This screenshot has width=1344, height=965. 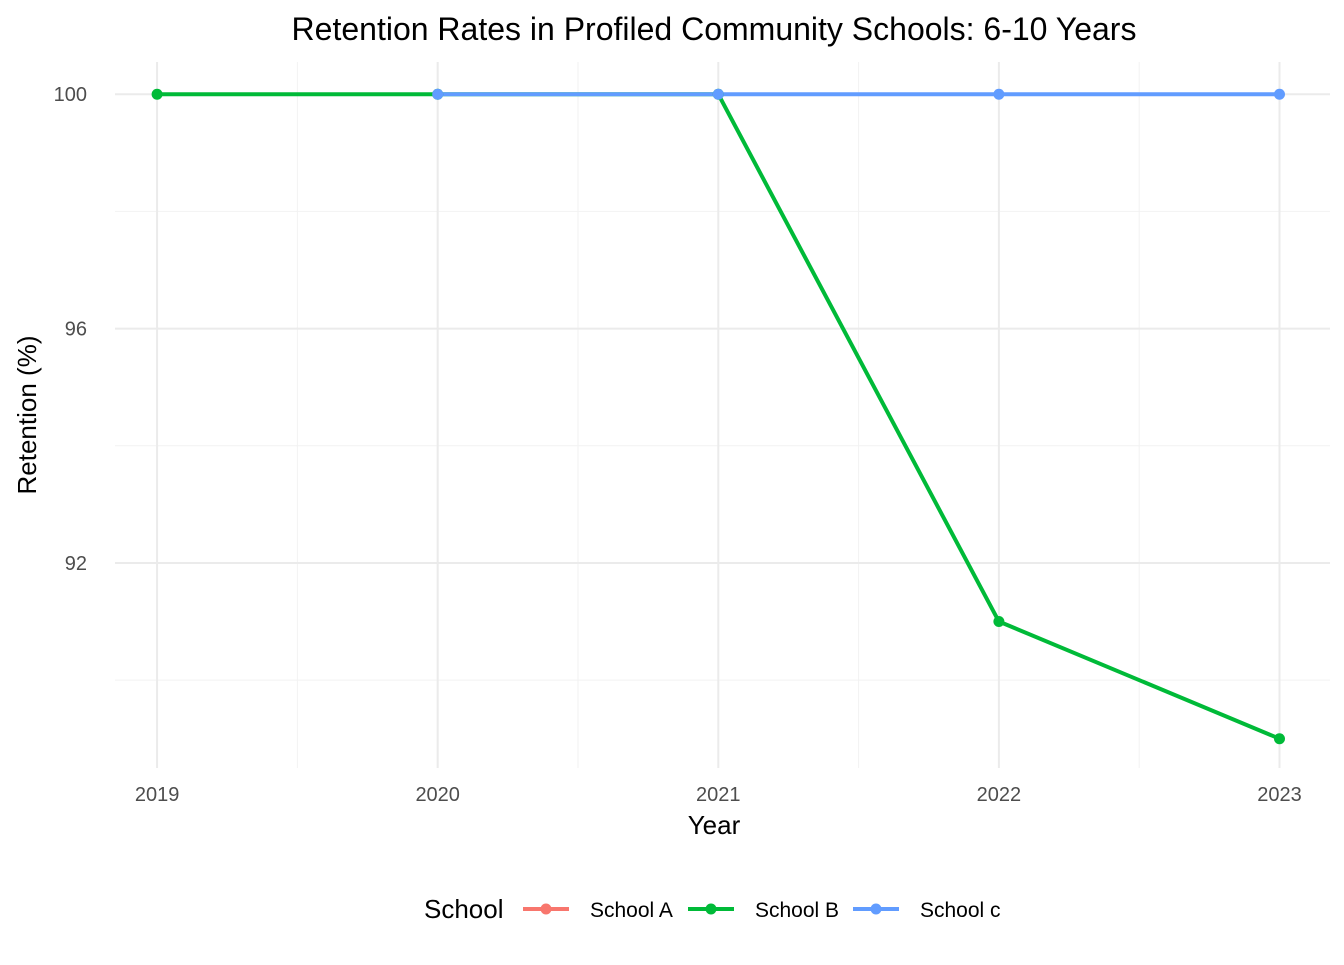 What do you see at coordinates (76, 564) in the screenshot?
I see `y-tick-label: 92` at bounding box center [76, 564].